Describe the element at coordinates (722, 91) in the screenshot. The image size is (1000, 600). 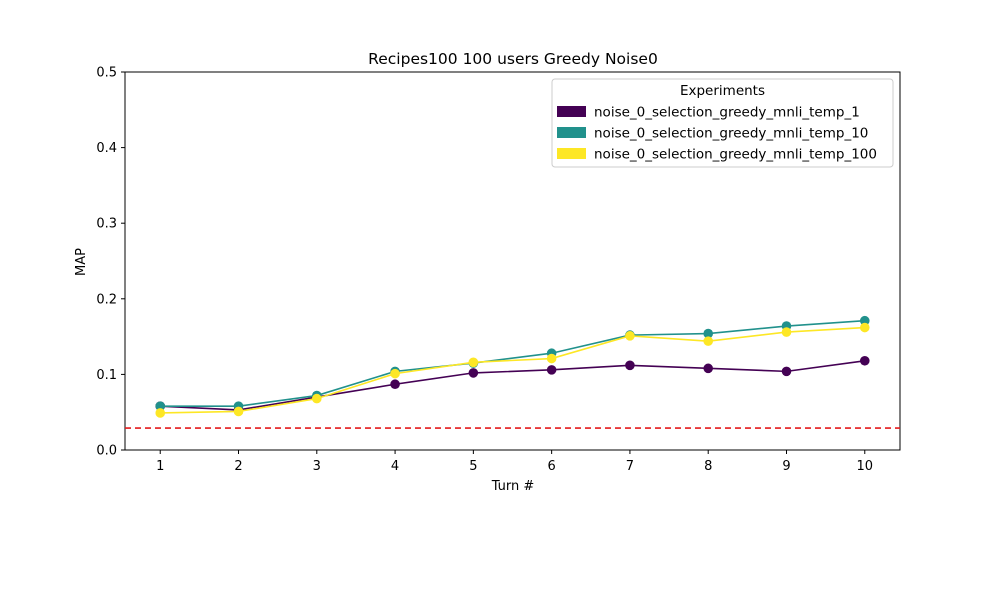
I see `legend-title: Experiments` at that location.